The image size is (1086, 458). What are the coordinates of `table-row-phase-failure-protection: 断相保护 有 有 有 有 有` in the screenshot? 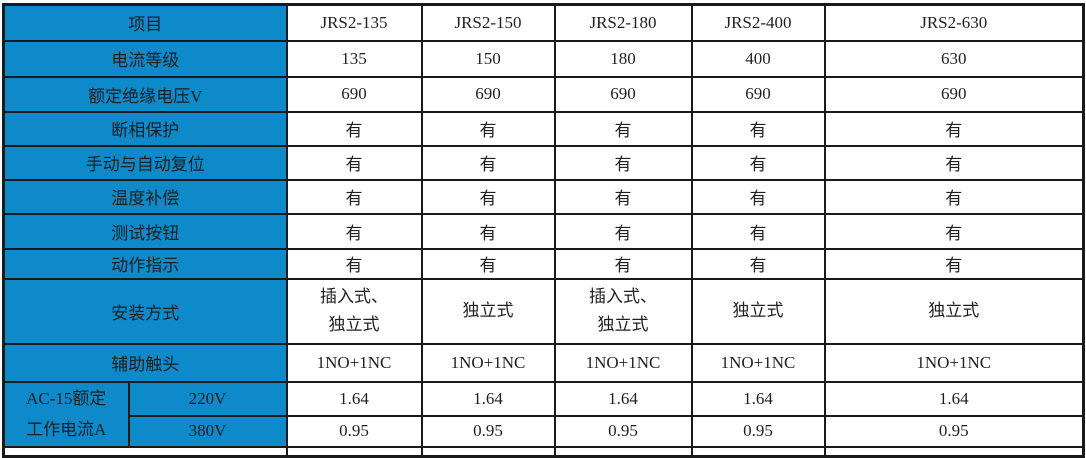 It's located at (543, 128).